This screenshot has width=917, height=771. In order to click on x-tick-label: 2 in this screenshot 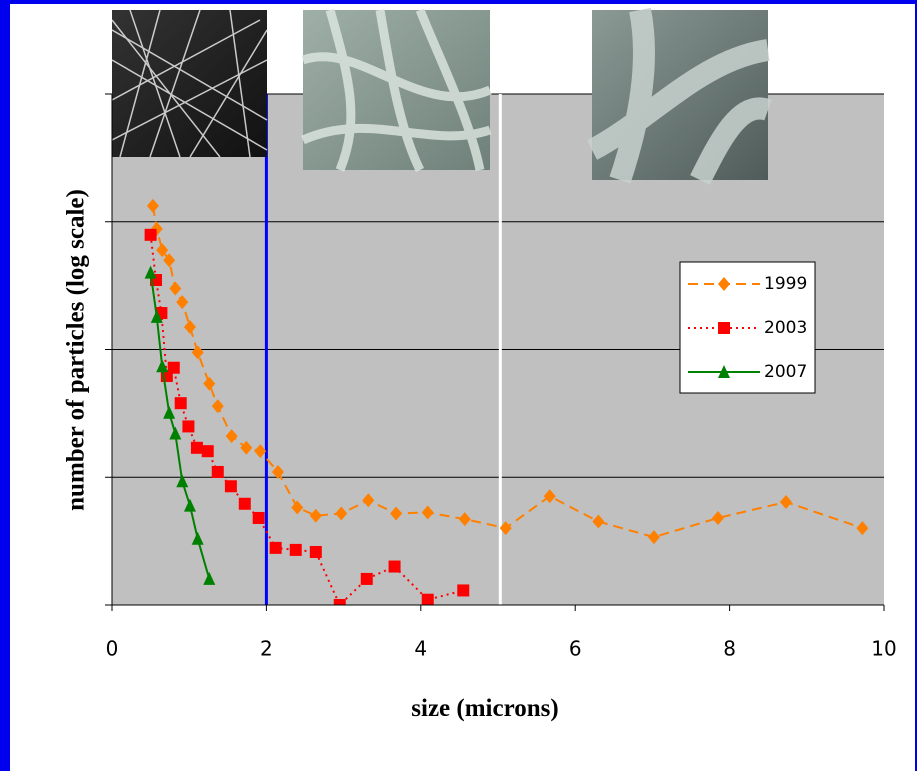, I will do `click(266, 649)`.